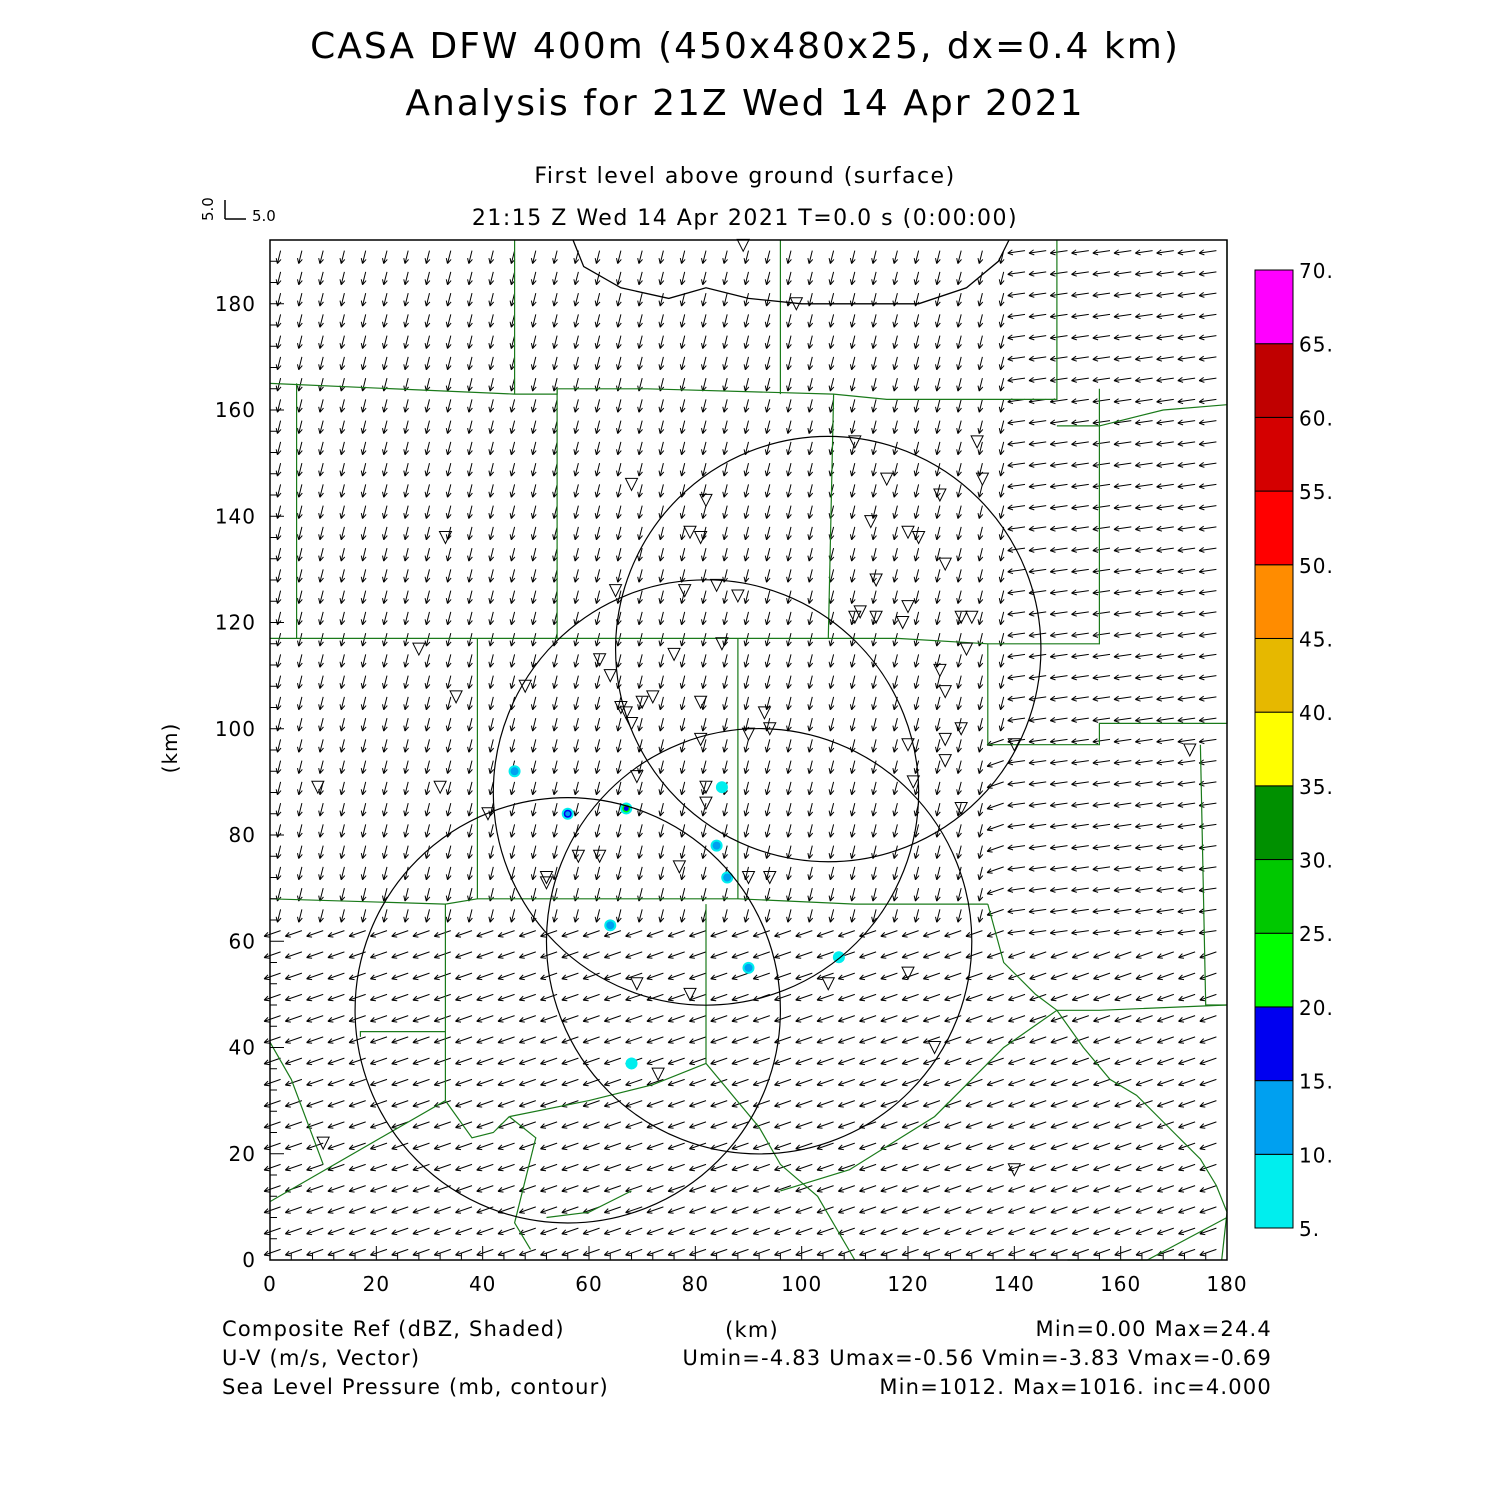 The width and height of the screenshot is (1500, 1500). What do you see at coordinates (1316, 787) in the screenshot?
I see `colorbar-label: 35.` at bounding box center [1316, 787].